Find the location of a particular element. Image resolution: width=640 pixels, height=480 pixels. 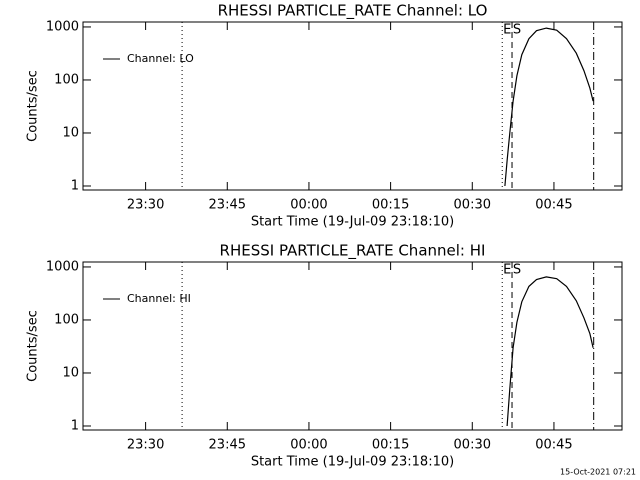

footer: 15-Oct-2021 07:21 is located at coordinates (598, 472).